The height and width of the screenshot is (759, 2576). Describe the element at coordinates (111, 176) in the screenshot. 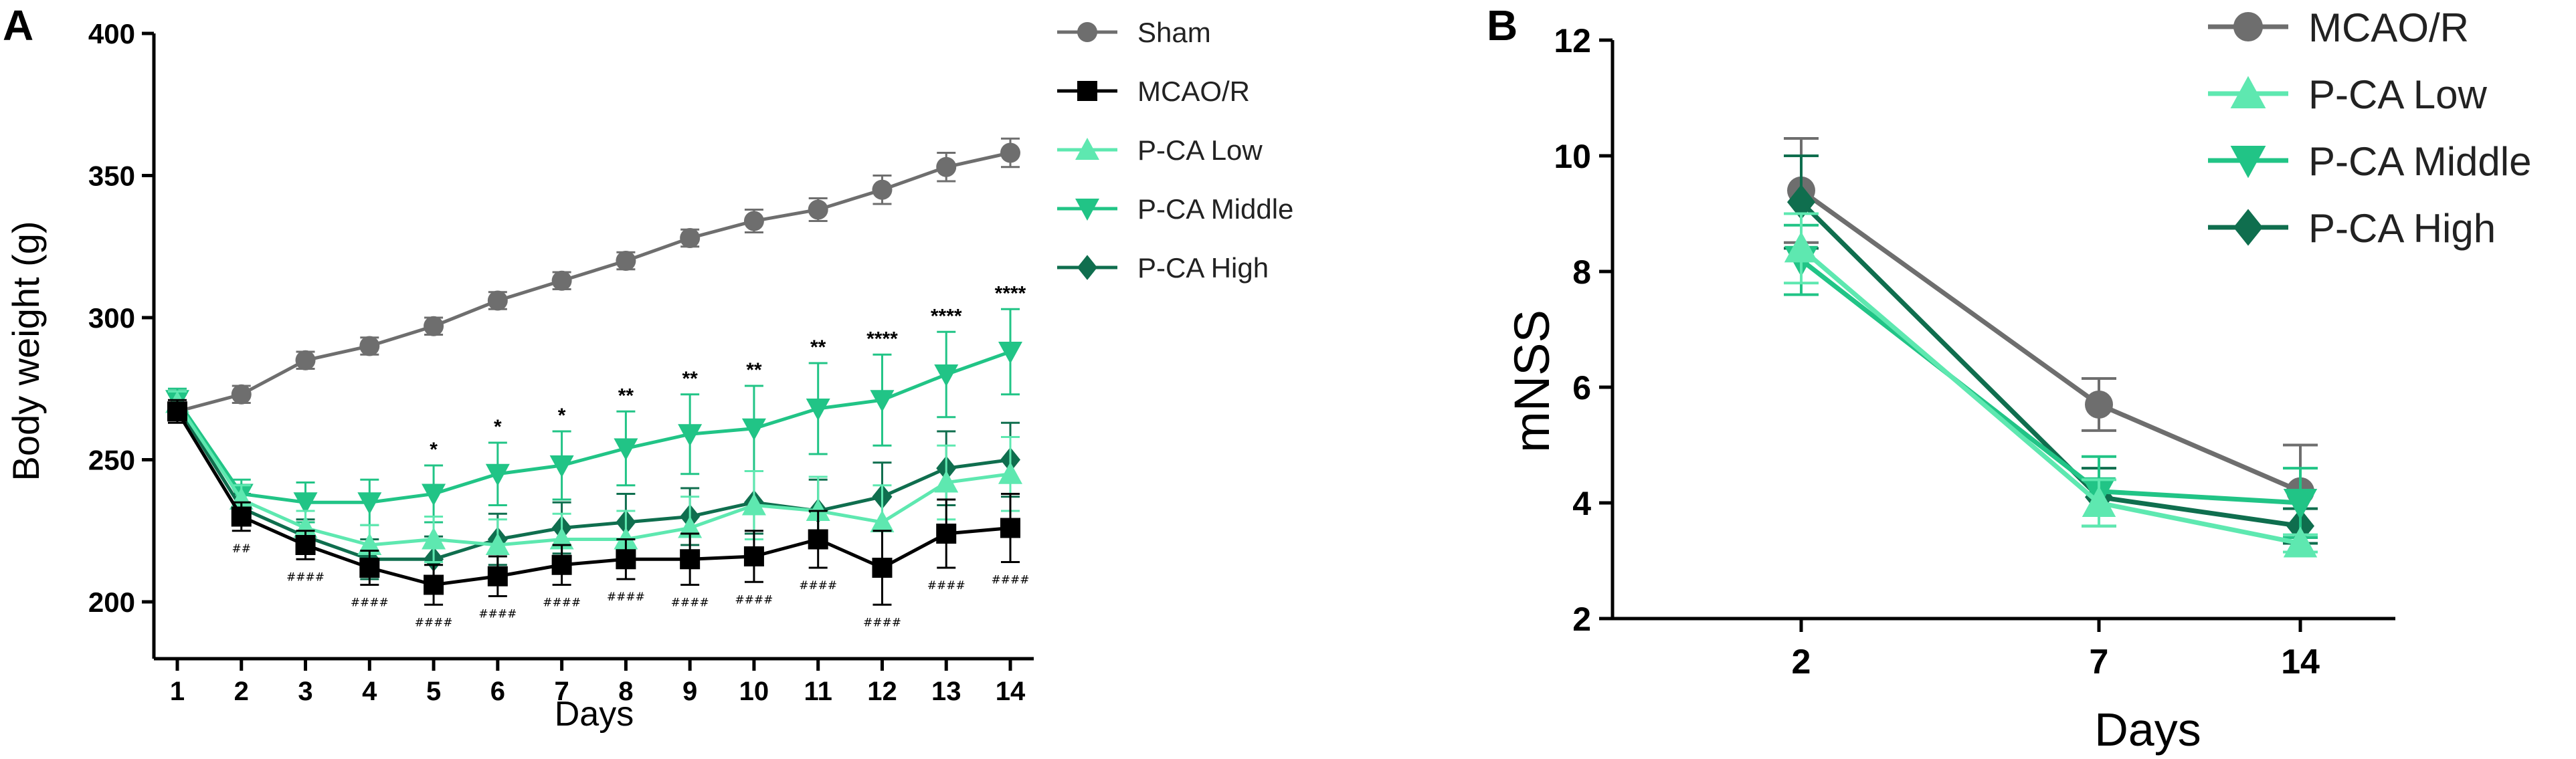

I see `panel-a-ytick-label: 350` at that location.